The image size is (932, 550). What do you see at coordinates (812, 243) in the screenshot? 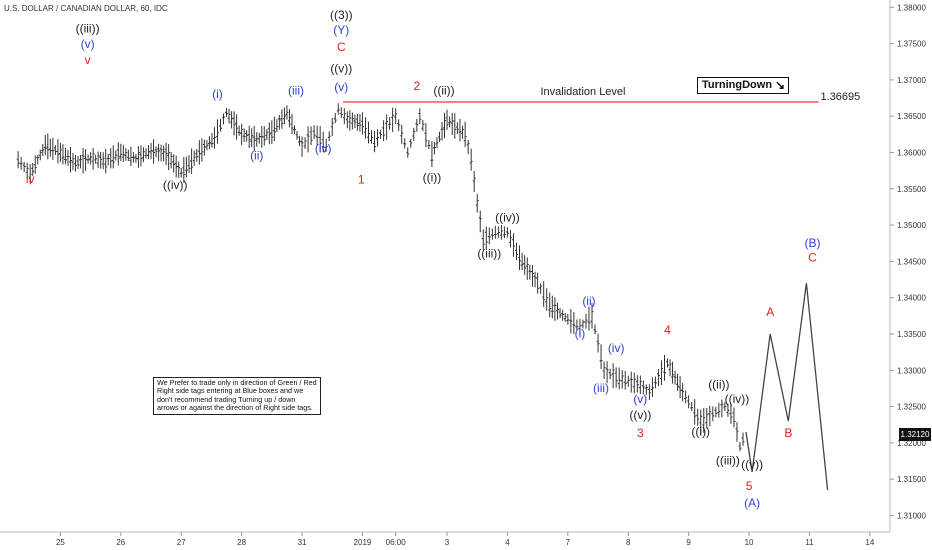
I see `wave-label: (B)` at bounding box center [812, 243].